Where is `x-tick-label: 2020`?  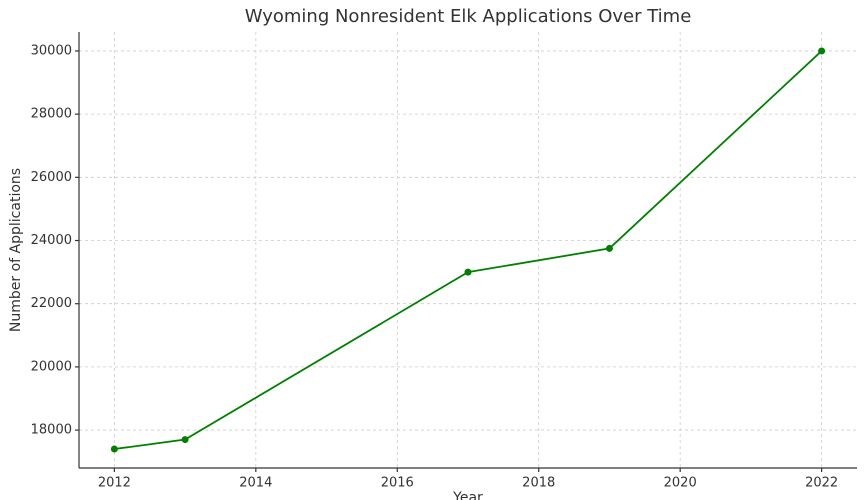
x-tick-label: 2020 is located at coordinates (680, 483).